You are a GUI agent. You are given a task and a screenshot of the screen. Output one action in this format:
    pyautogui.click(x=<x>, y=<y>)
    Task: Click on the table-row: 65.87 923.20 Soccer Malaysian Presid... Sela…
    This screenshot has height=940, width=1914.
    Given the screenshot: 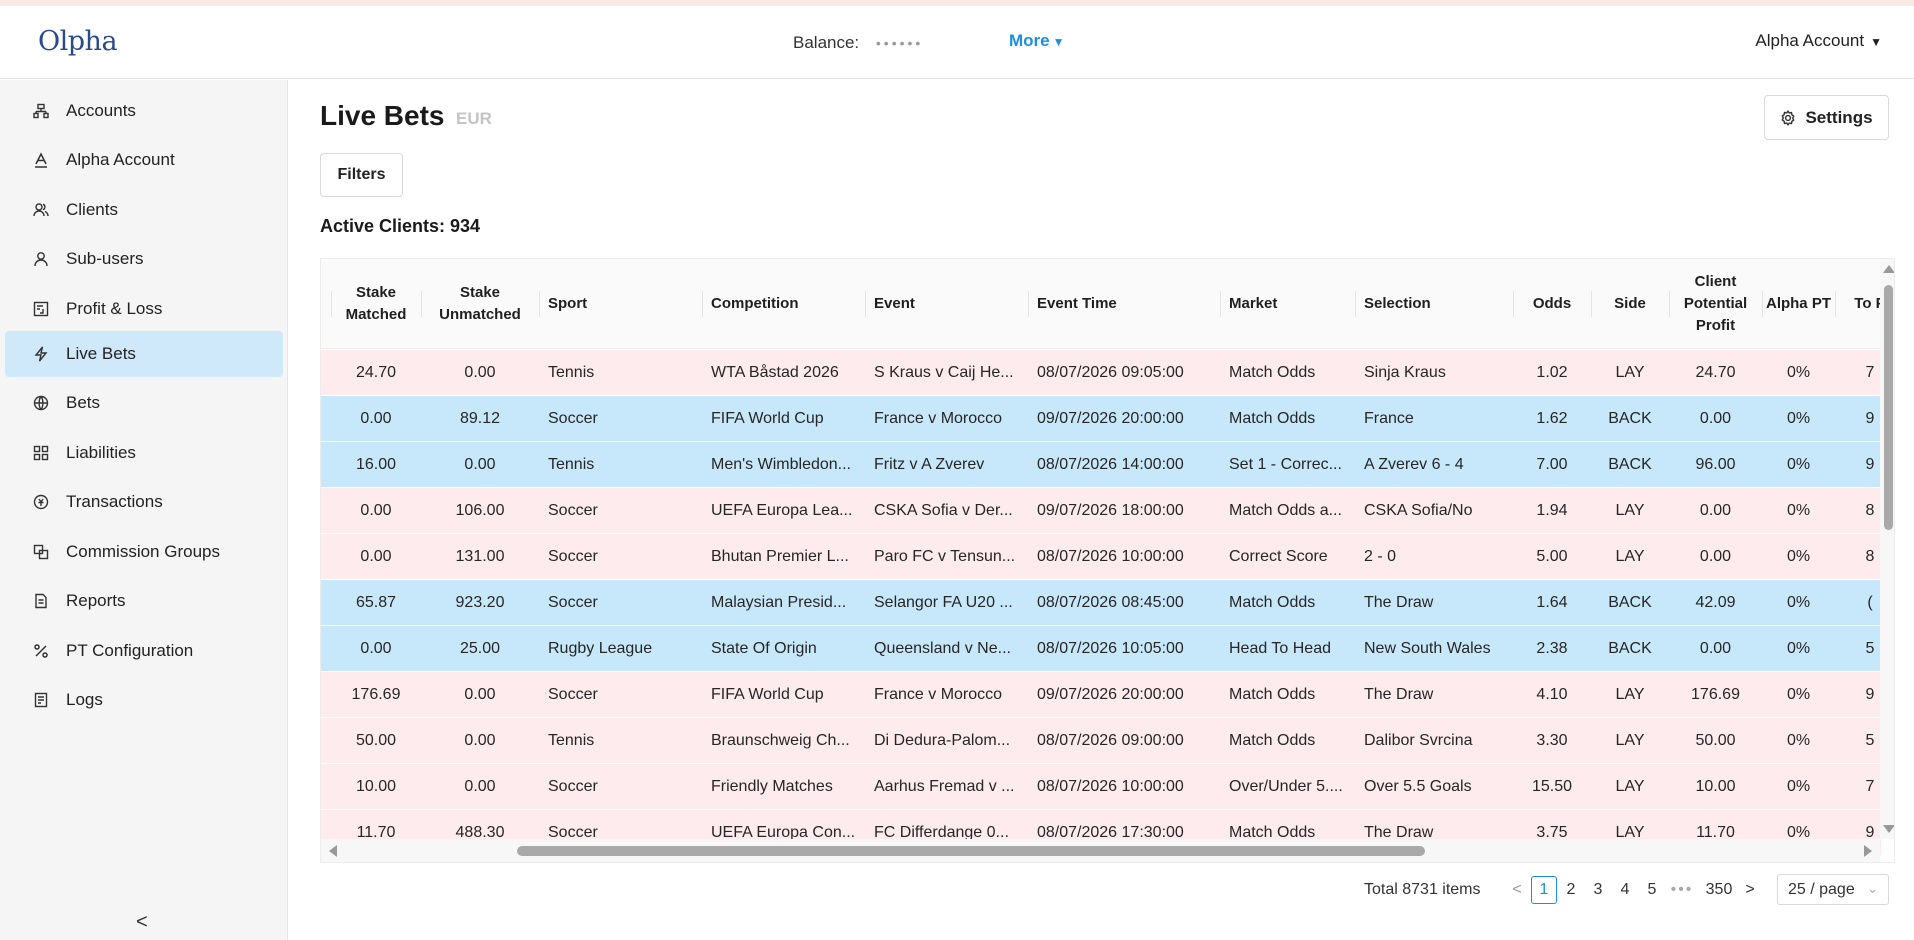 What is the action you would take?
    pyautogui.click(x=1101, y=603)
    